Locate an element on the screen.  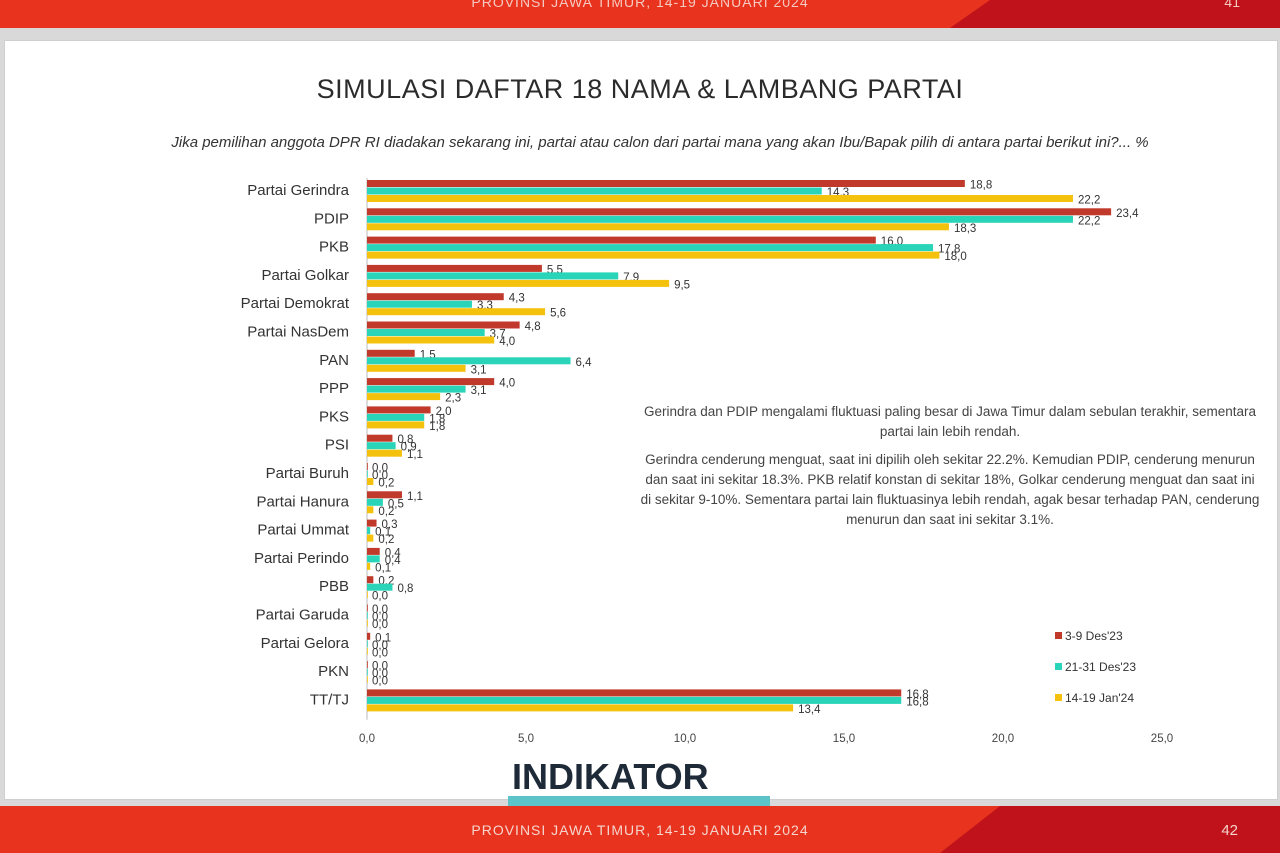
data-label: 2,0 is located at coordinates (444, 412).